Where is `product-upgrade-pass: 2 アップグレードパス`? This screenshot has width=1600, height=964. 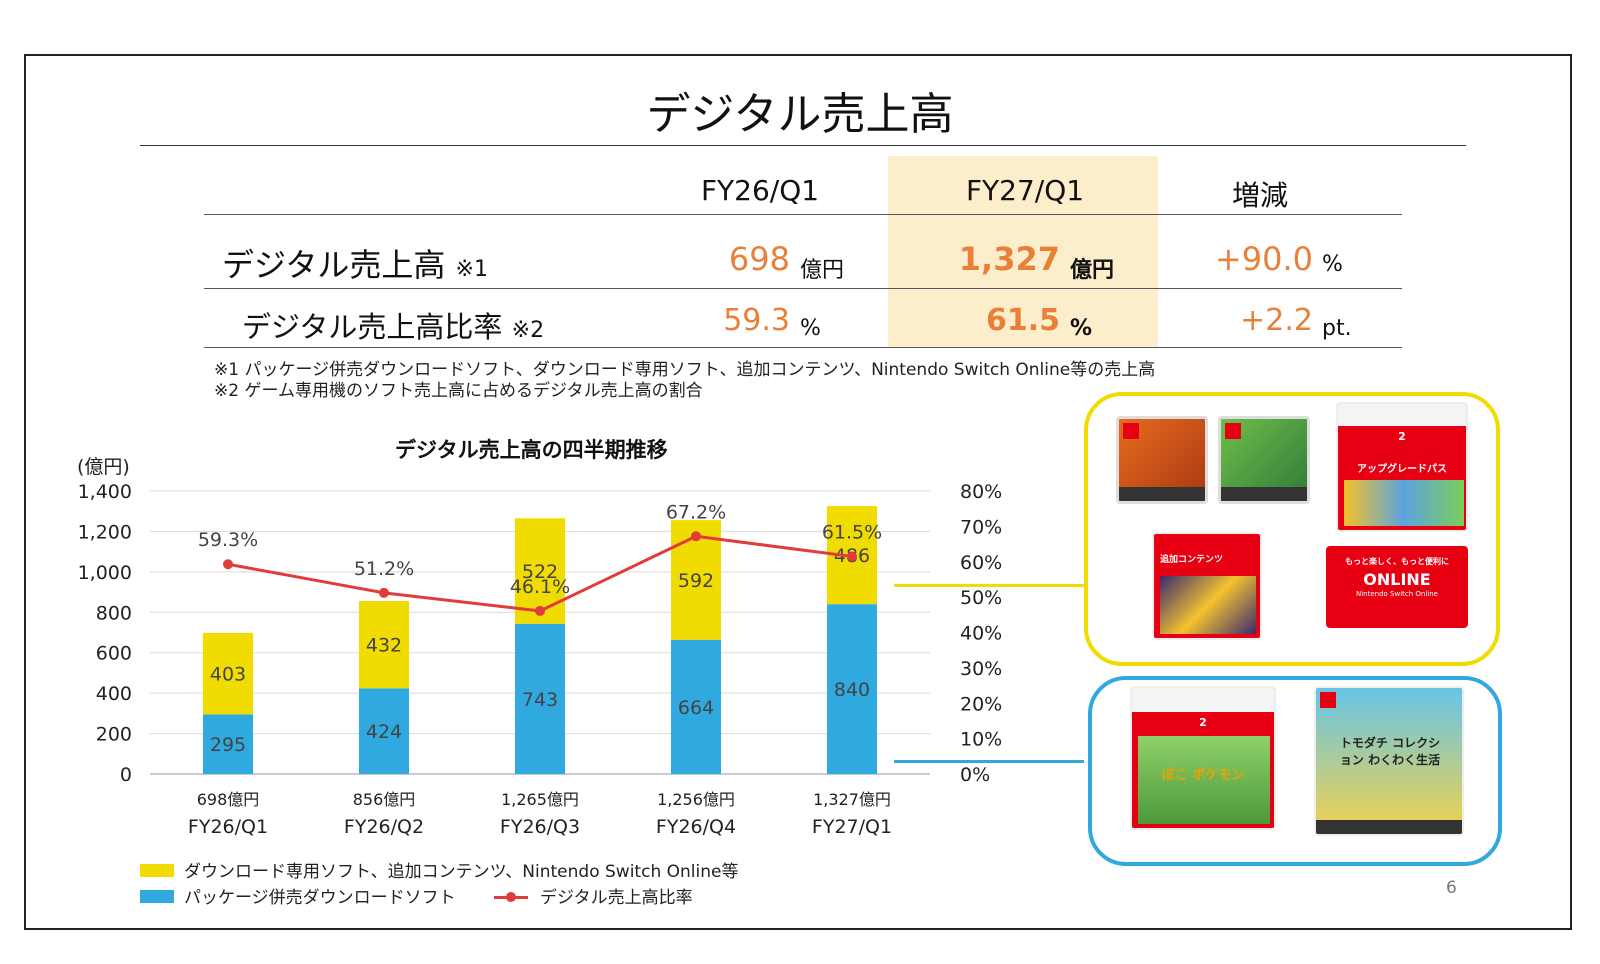
product-upgrade-pass: 2 アップグレードパス is located at coordinates (1402, 467).